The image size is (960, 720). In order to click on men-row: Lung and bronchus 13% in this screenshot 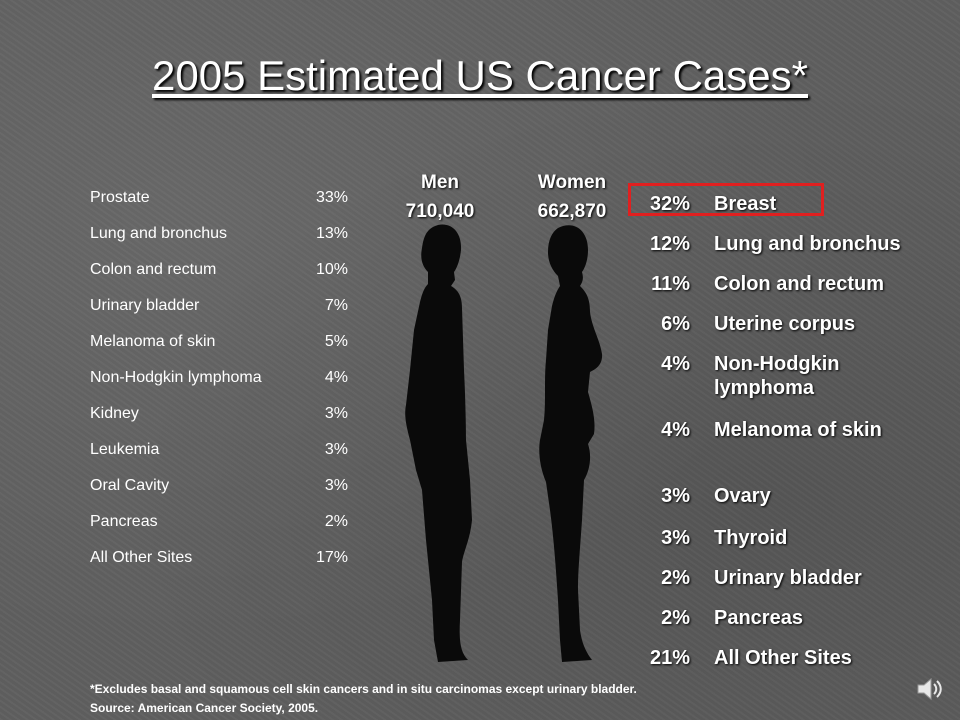, I will do `click(221, 233)`.